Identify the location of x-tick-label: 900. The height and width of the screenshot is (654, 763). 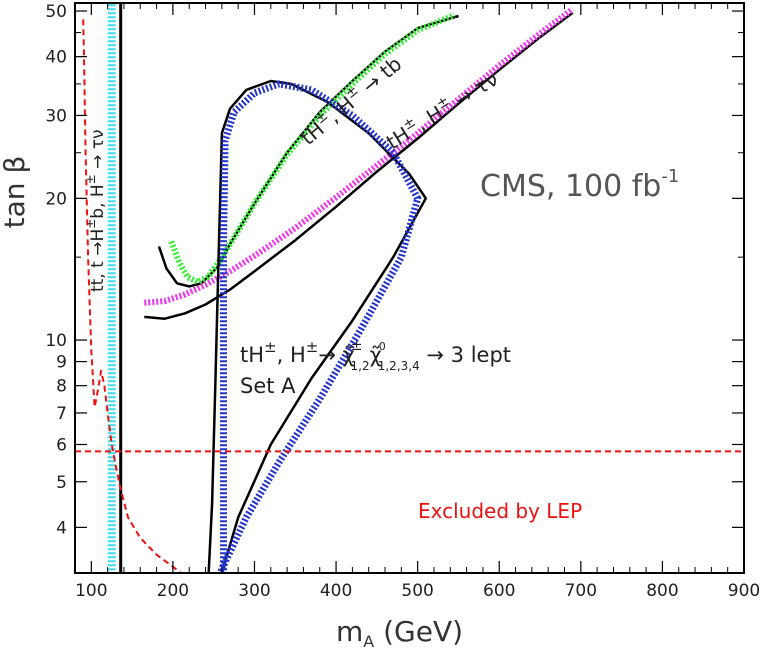
(744, 591).